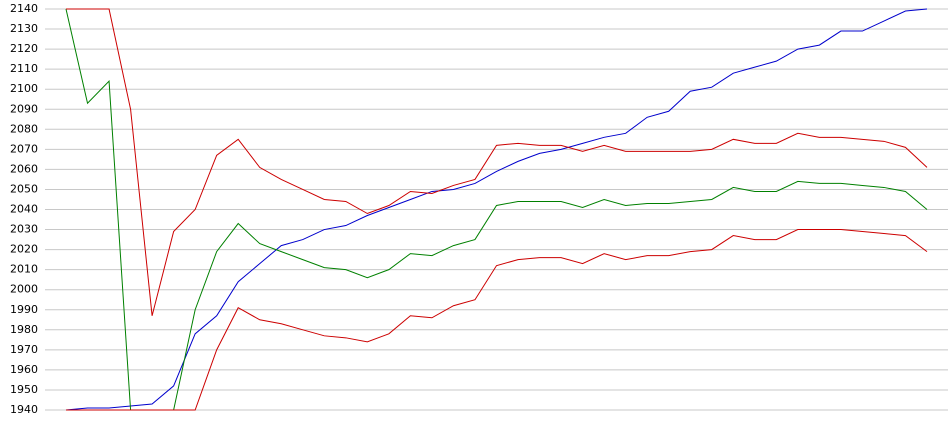  Describe the element at coordinates (24, 409) in the screenshot. I see `y-tick-label: 1940` at that location.